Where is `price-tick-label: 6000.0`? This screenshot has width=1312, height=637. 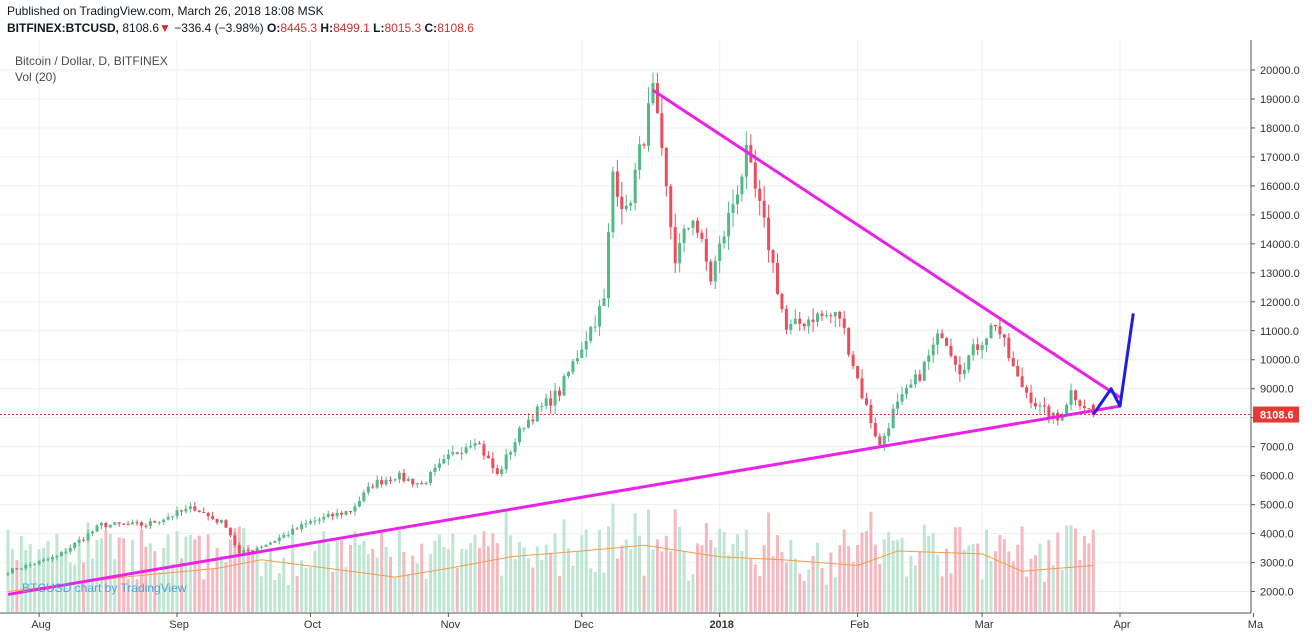 price-tick-label: 6000.0 is located at coordinates (1277, 477).